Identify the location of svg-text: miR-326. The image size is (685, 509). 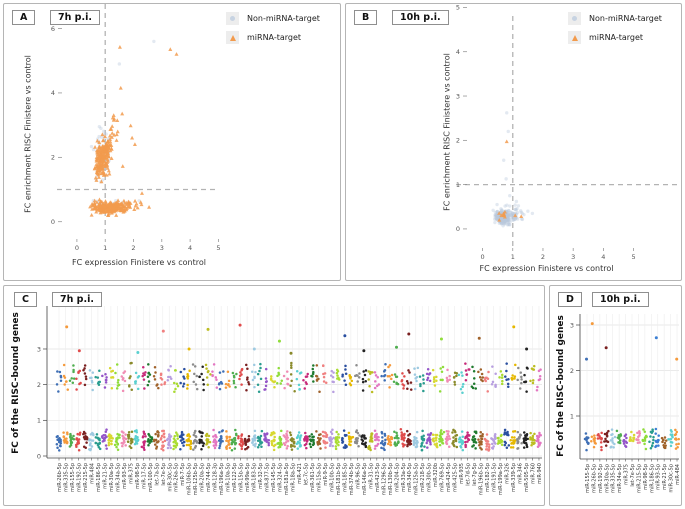
(508, 473).